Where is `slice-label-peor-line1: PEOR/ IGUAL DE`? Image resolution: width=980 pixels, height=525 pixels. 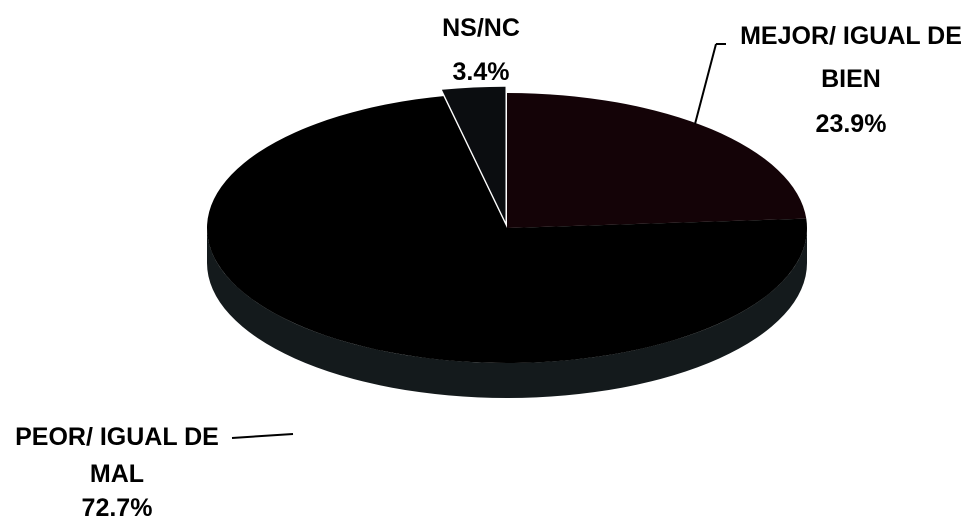
slice-label-peor-line1: PEOR/ IGUAL DE is located at coordinates (117, 437).